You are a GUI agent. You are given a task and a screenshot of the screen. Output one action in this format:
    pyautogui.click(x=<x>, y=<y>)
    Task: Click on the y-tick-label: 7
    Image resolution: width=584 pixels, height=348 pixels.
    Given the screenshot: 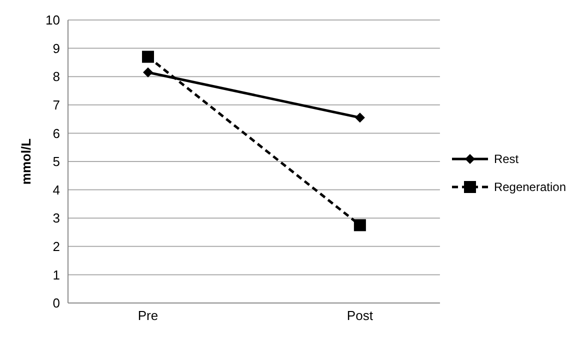 What is the action you would take?
    pyautogui.click(x=56, y=105)
    